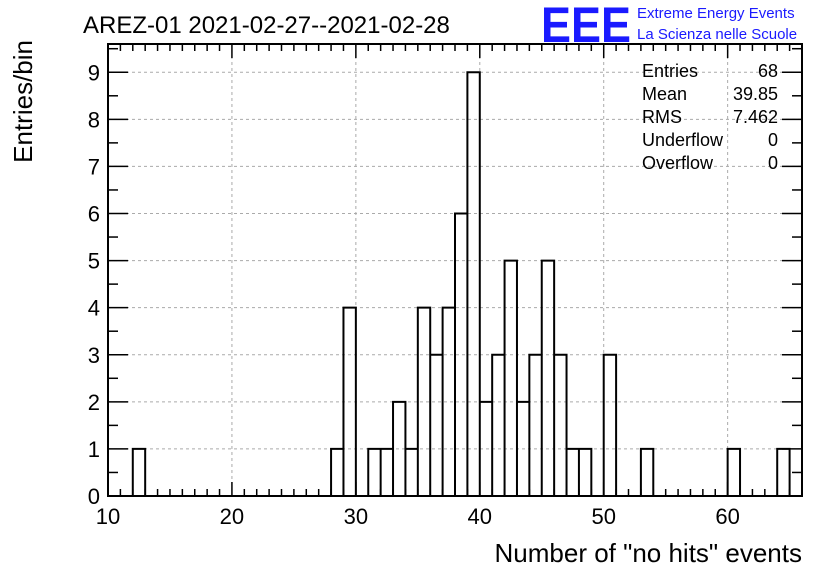 The width and height of the screenshot is (836, 572). I want to click on x-tick-label: 60, so click(727, 516).